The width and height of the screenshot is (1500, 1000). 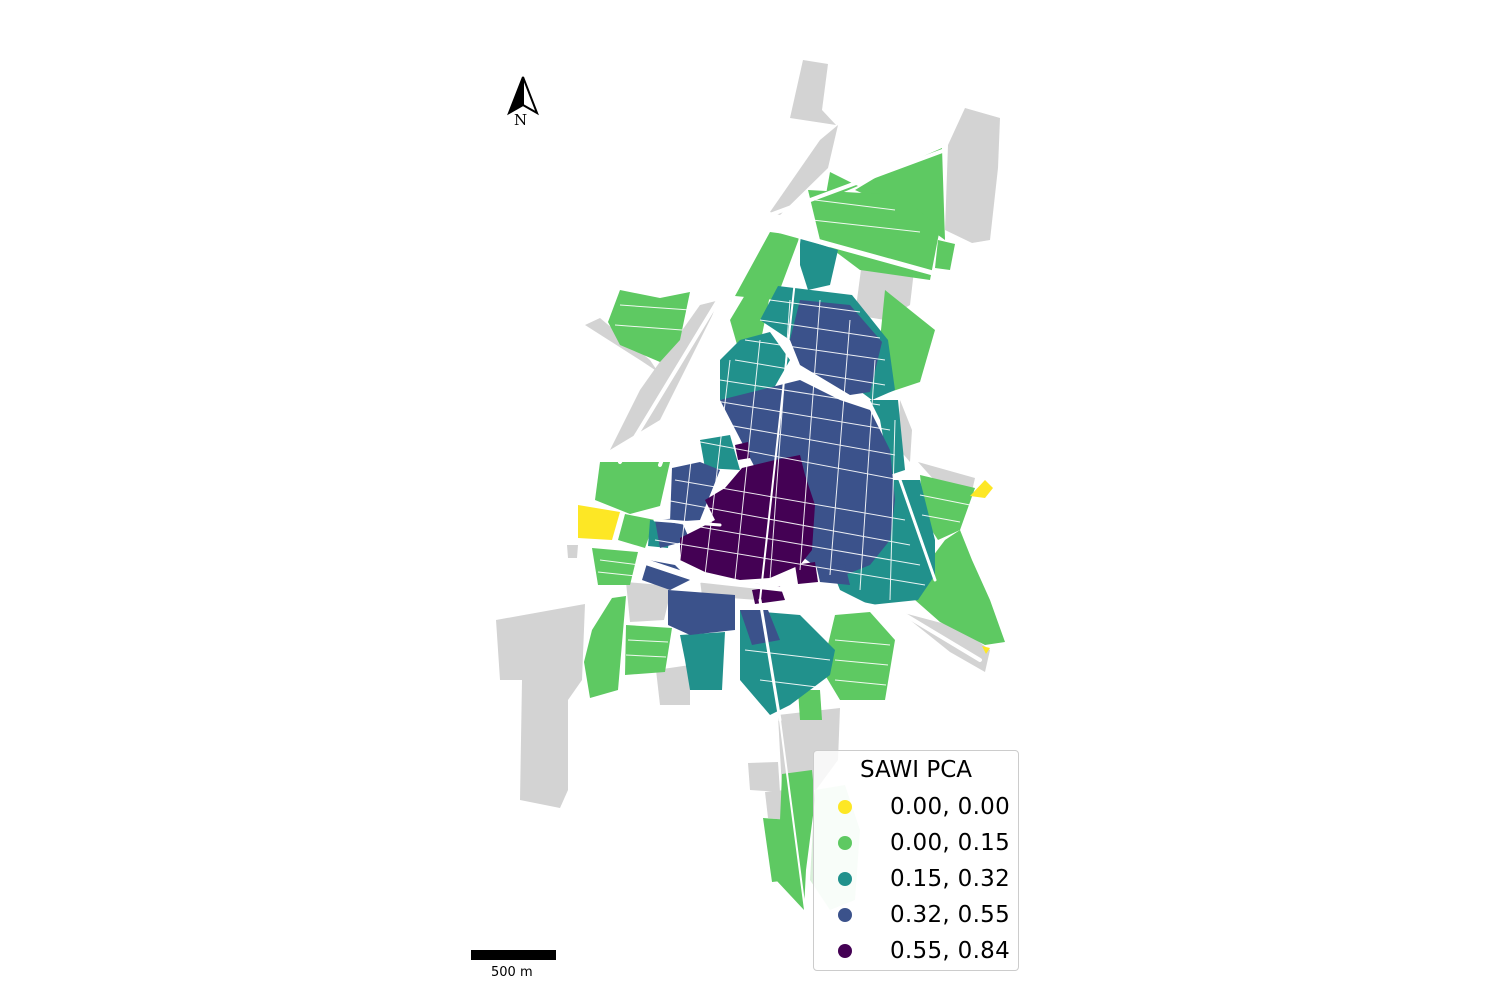 I want to click on legend-title: SAWI PCA, so click(x=915, y=770).